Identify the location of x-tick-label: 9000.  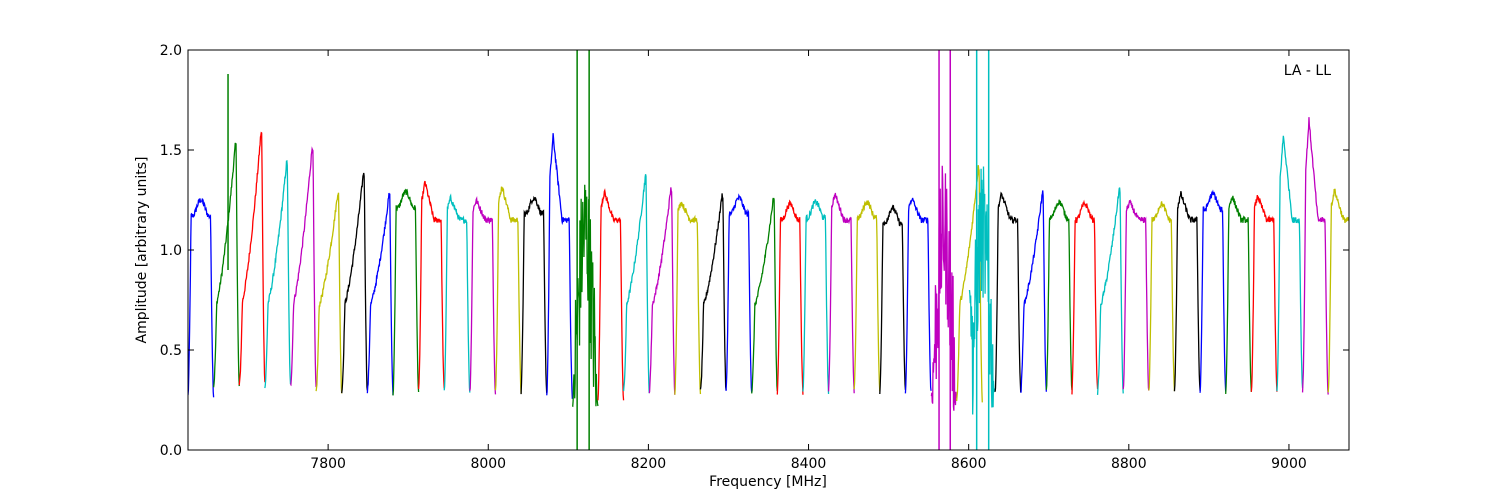
(1289, 464).